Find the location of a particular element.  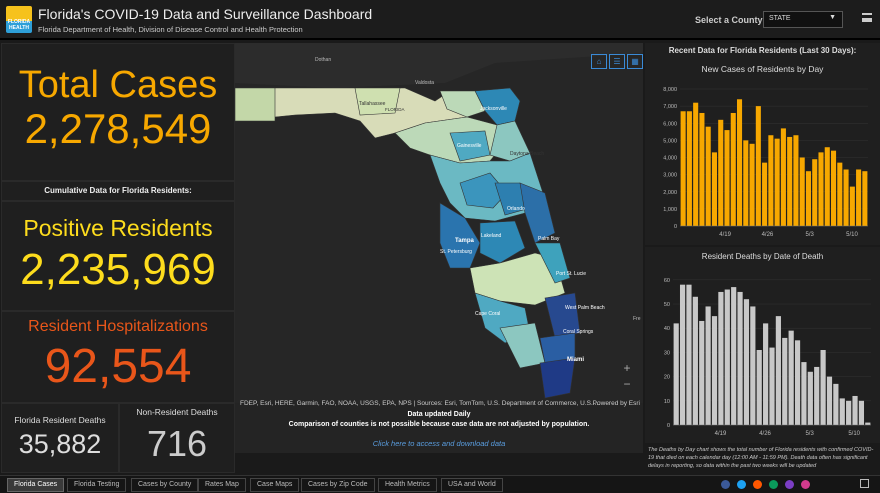

tab-rates-map: Rates Map is located at coordinates (222, 485).